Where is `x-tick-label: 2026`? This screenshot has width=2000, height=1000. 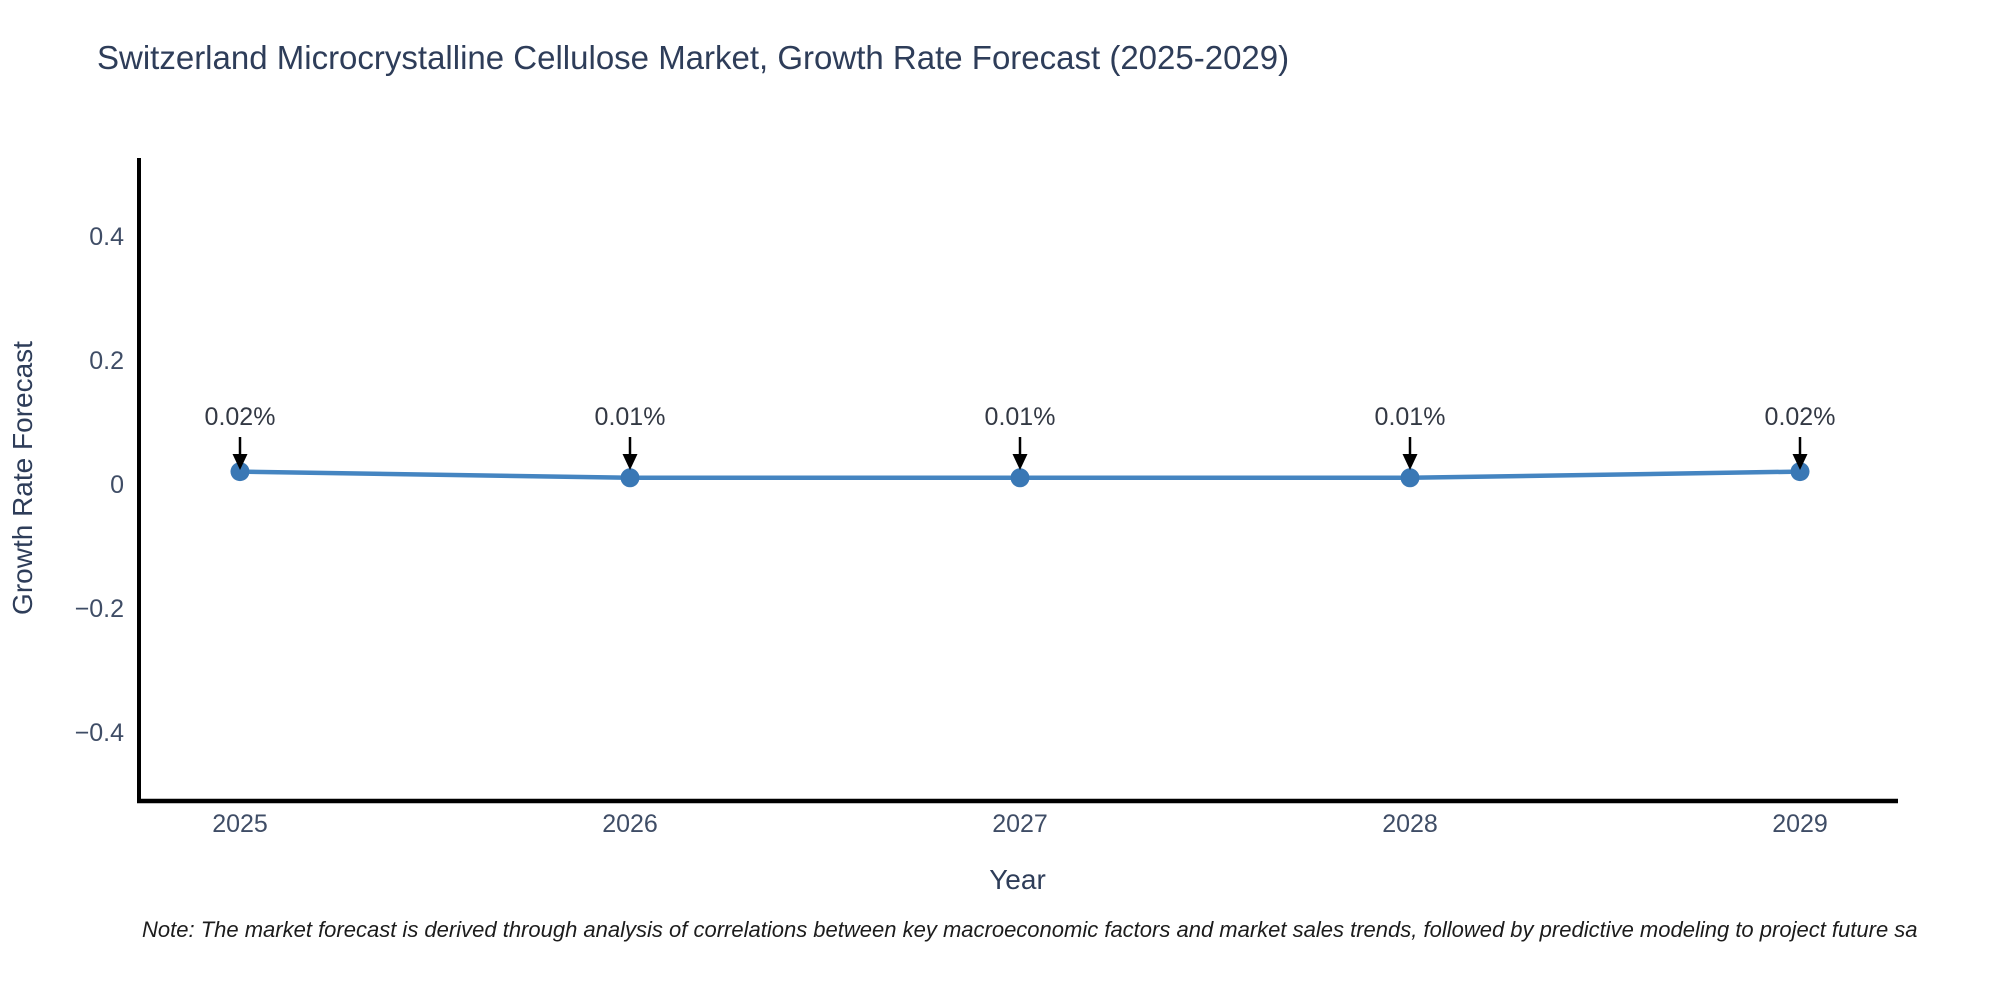
x-tick-label: 2026 is located at coordinates (630, 824).